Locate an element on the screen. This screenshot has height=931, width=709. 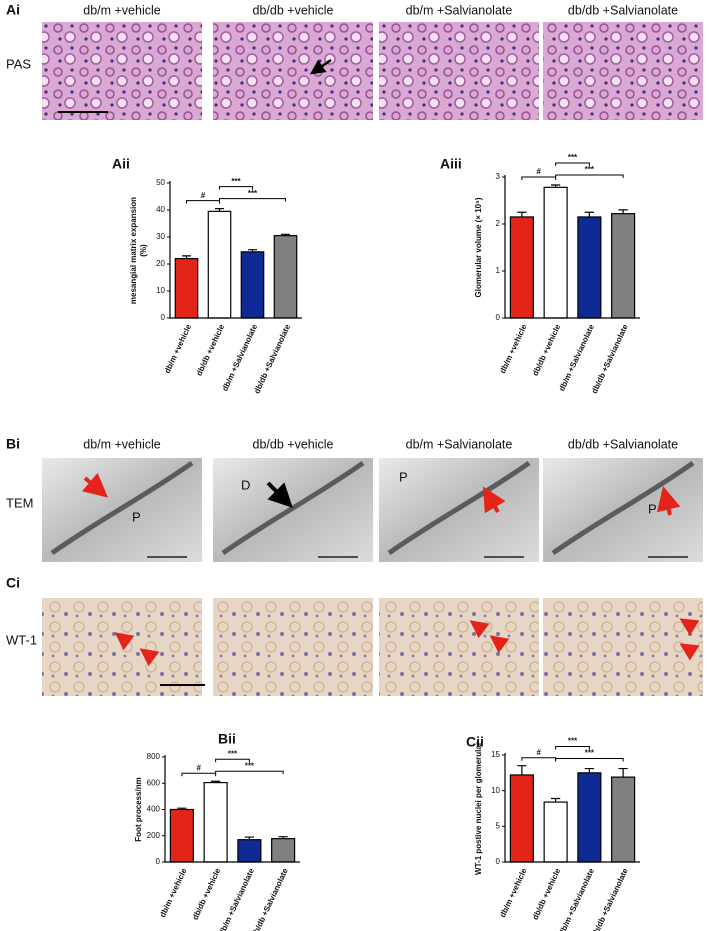
y-tick-label: 800 is located at coordinates (154, 756).